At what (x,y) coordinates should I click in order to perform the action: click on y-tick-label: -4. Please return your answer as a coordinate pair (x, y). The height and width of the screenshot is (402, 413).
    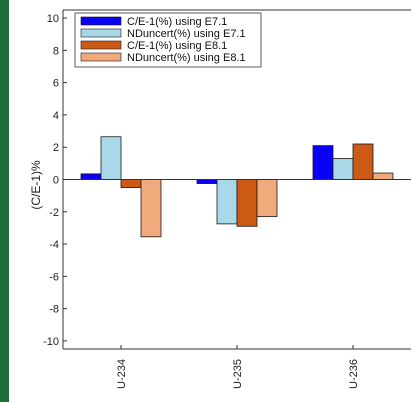
    Looking at the image, I should click on (54, 245).